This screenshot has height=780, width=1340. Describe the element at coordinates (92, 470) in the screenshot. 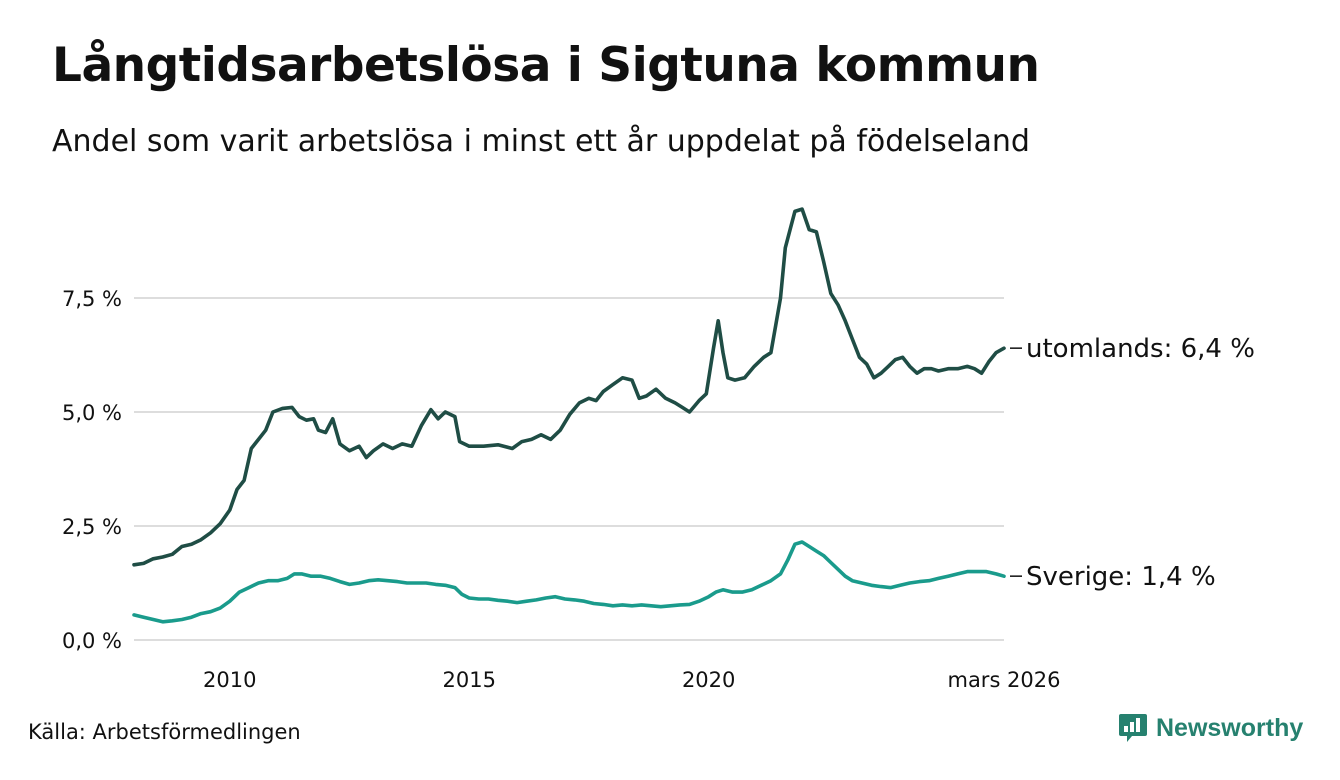

I see `y-axis-ticks: 0,0 % 2,5 % 5,0 % 7,5 %` at that location.